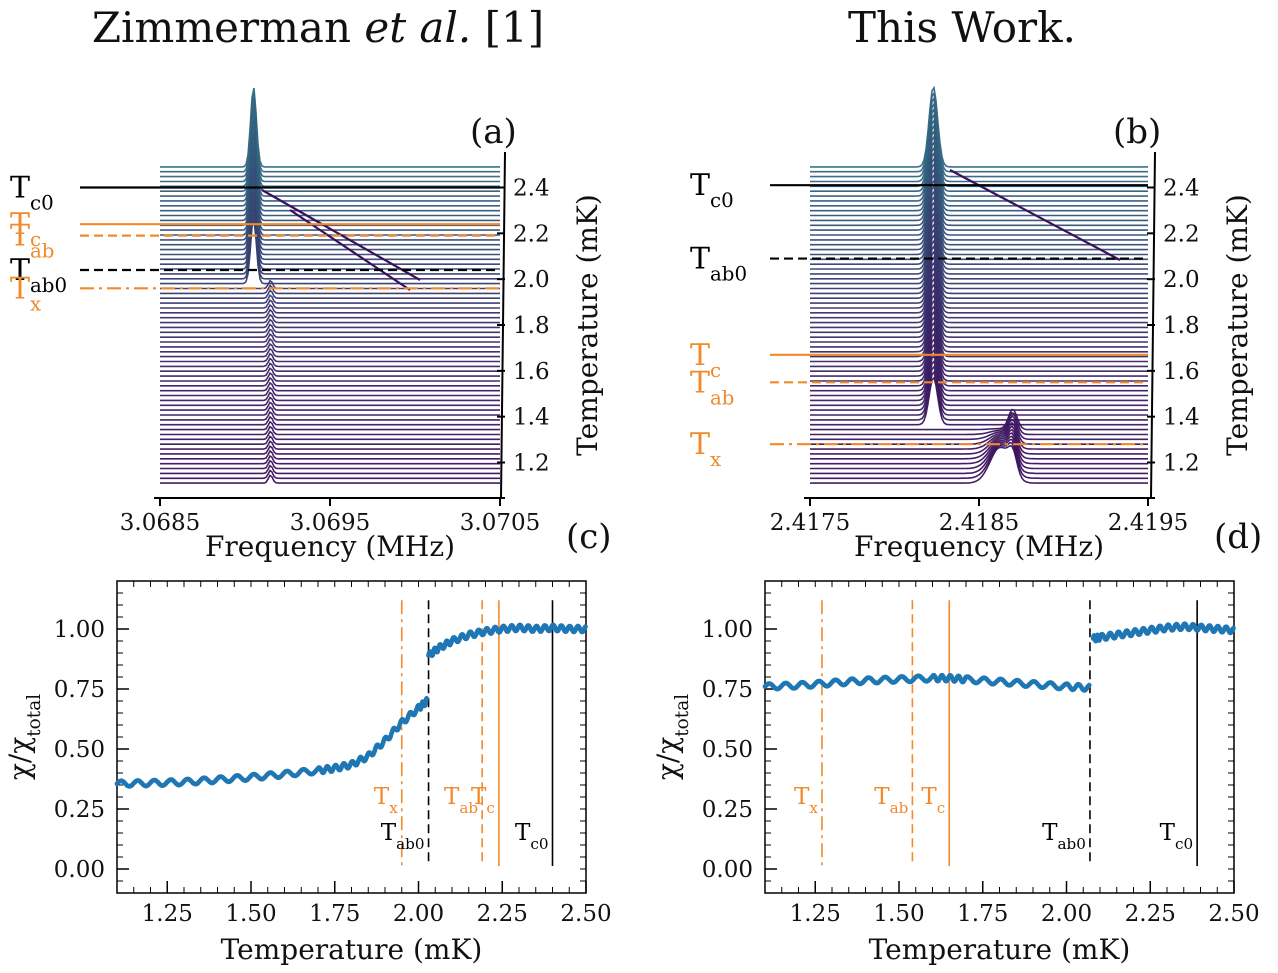  I want to click on x-tick-label: 1.25, so click(815, 914).